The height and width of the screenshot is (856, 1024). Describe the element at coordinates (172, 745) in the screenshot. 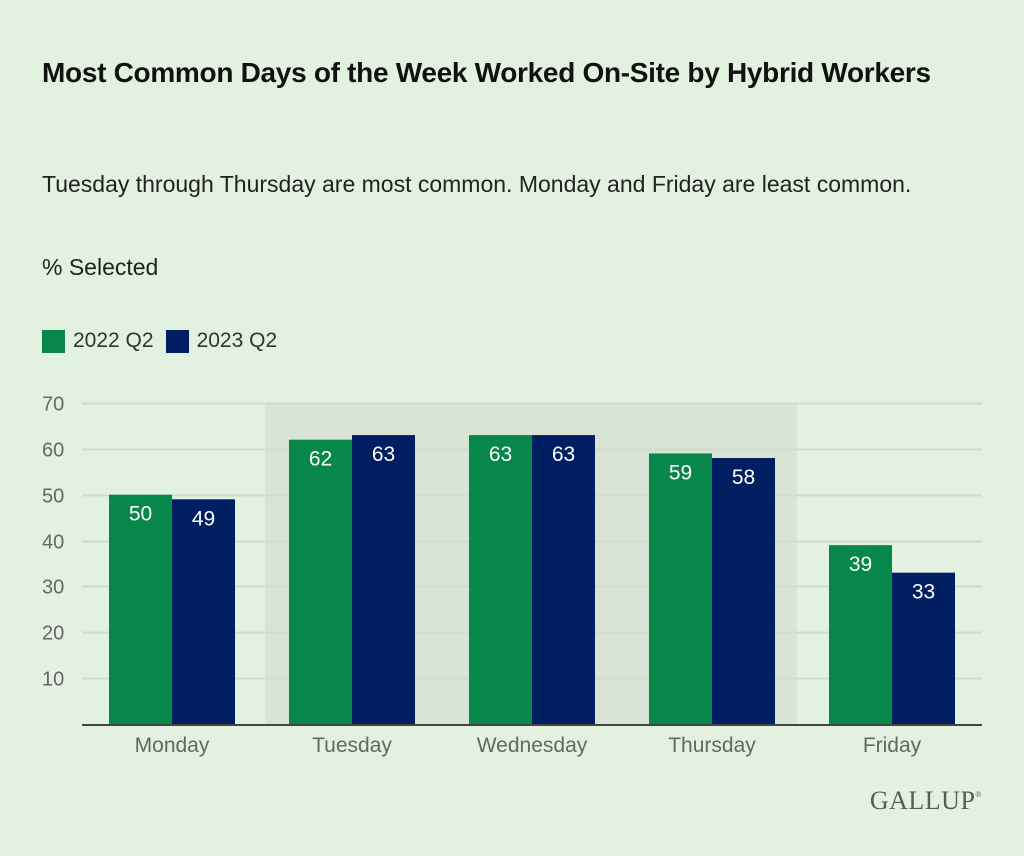

I see `x-tick-label-monday: Monday` at that location.